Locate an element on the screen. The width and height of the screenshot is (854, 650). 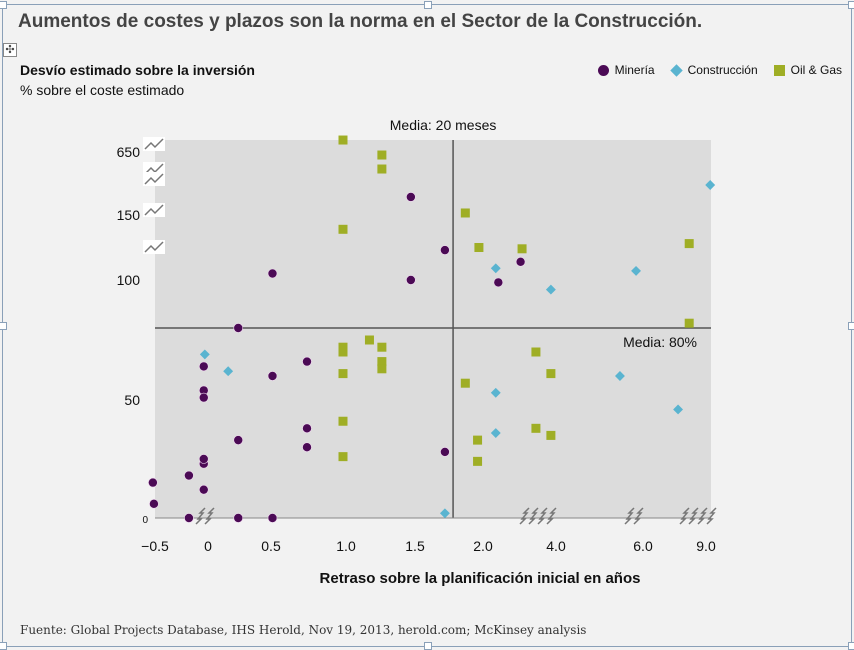
x-tick-label: 0 is located at coordinates (208, 546).